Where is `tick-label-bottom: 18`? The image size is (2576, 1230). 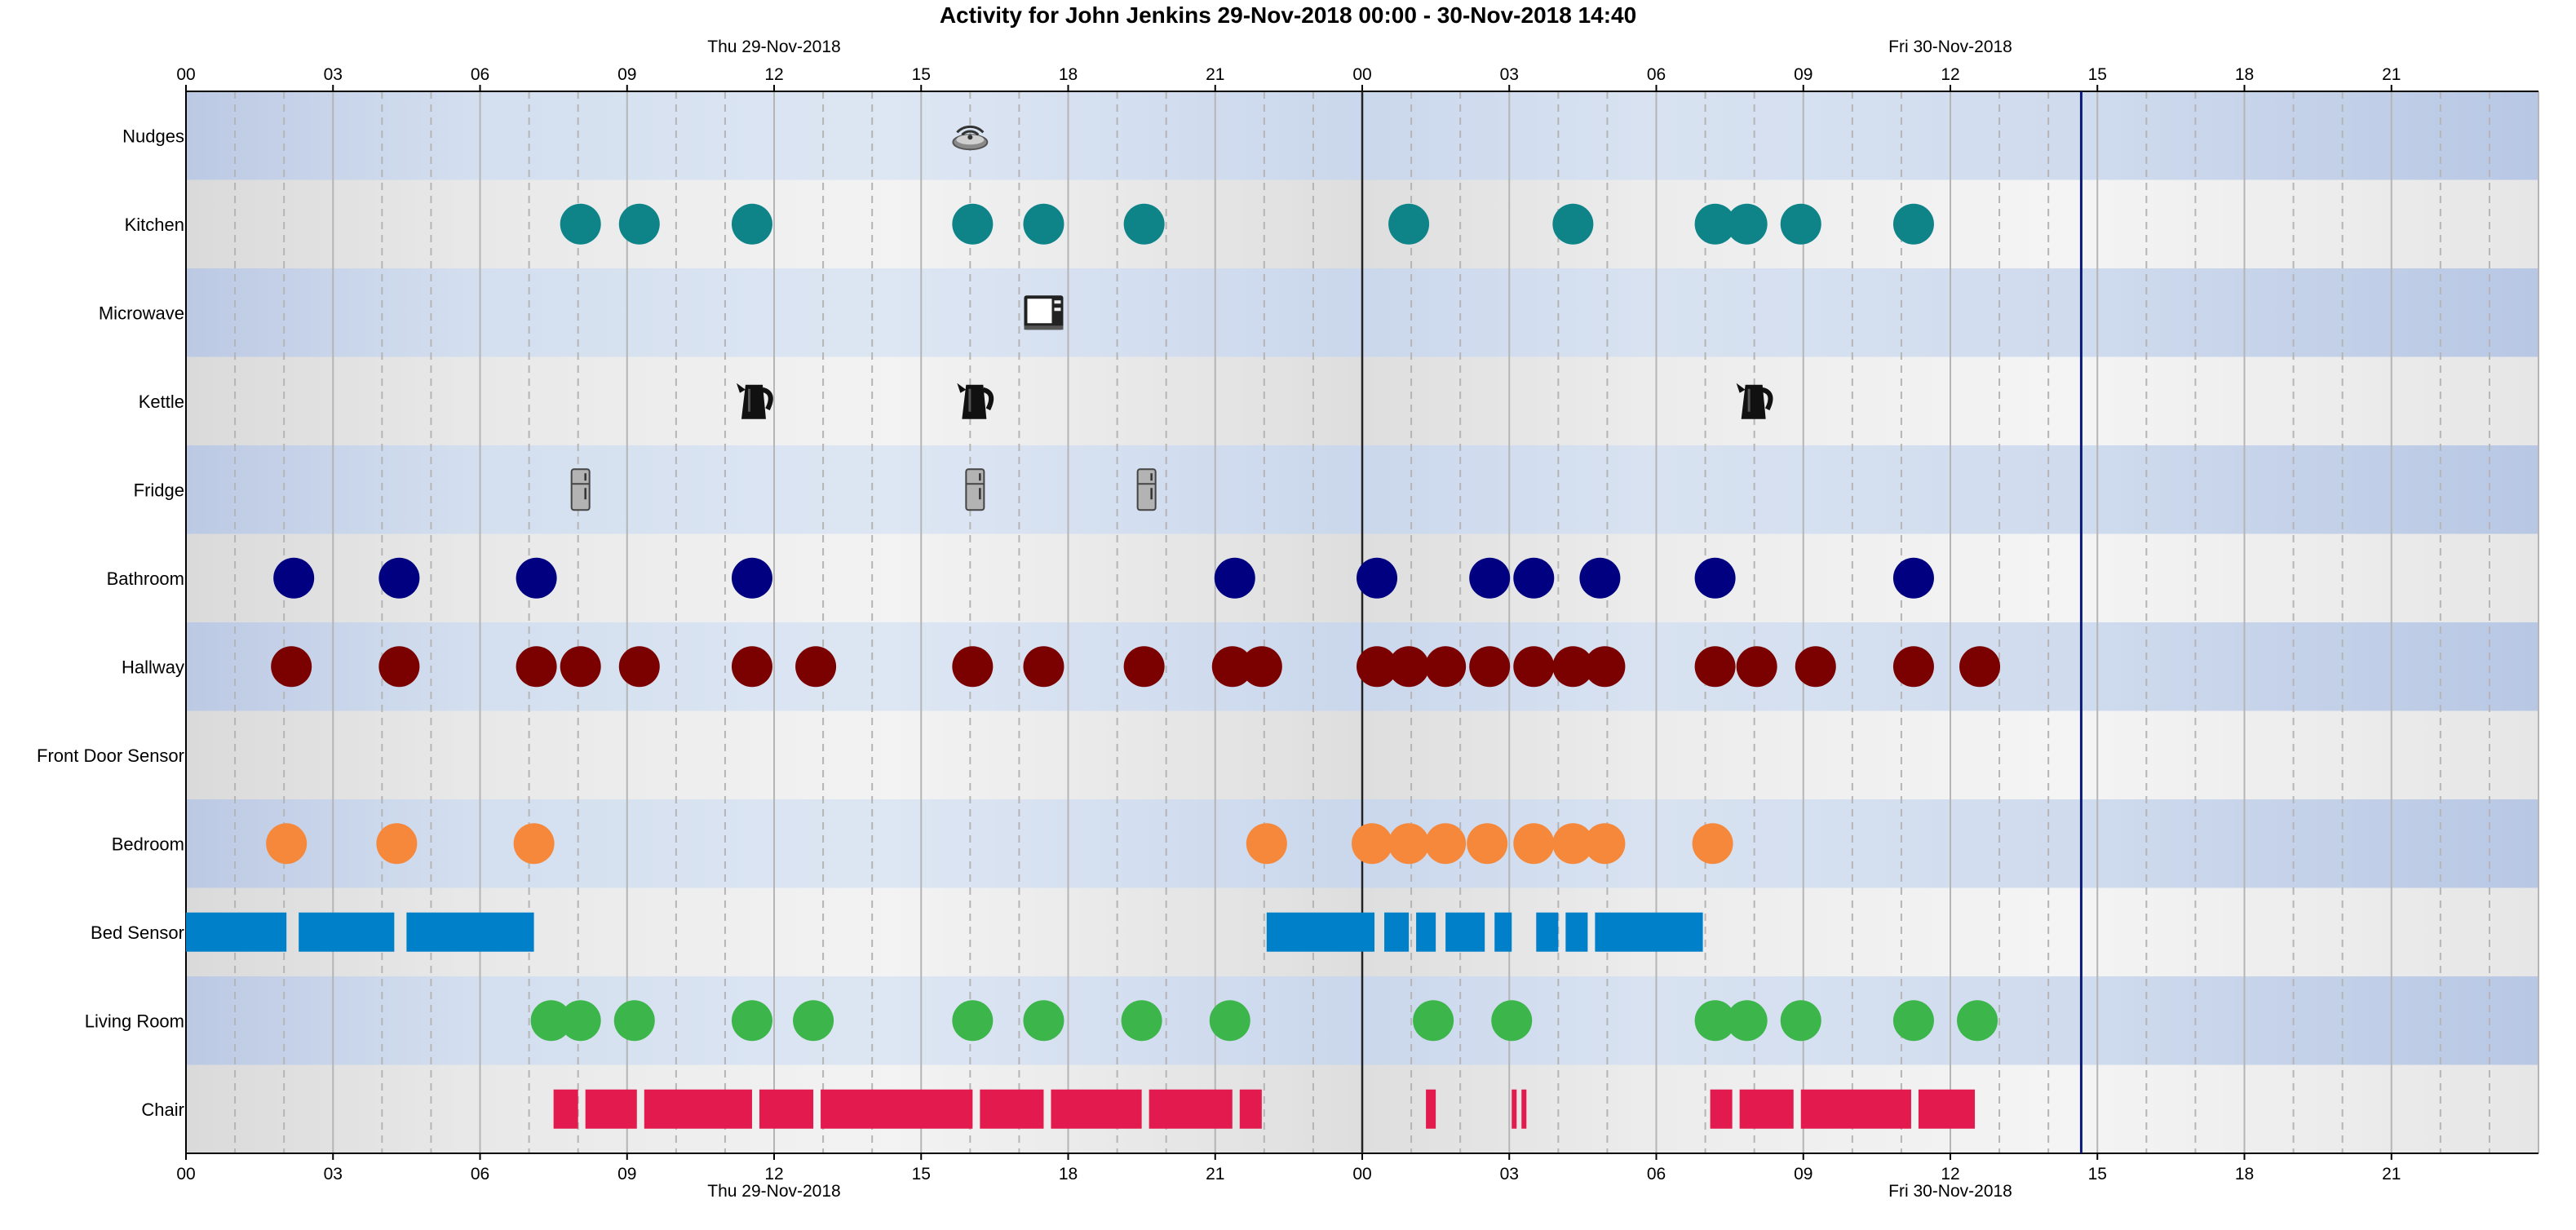 tick-label-bottom: 18 is located at coordinates (1068, 1174).